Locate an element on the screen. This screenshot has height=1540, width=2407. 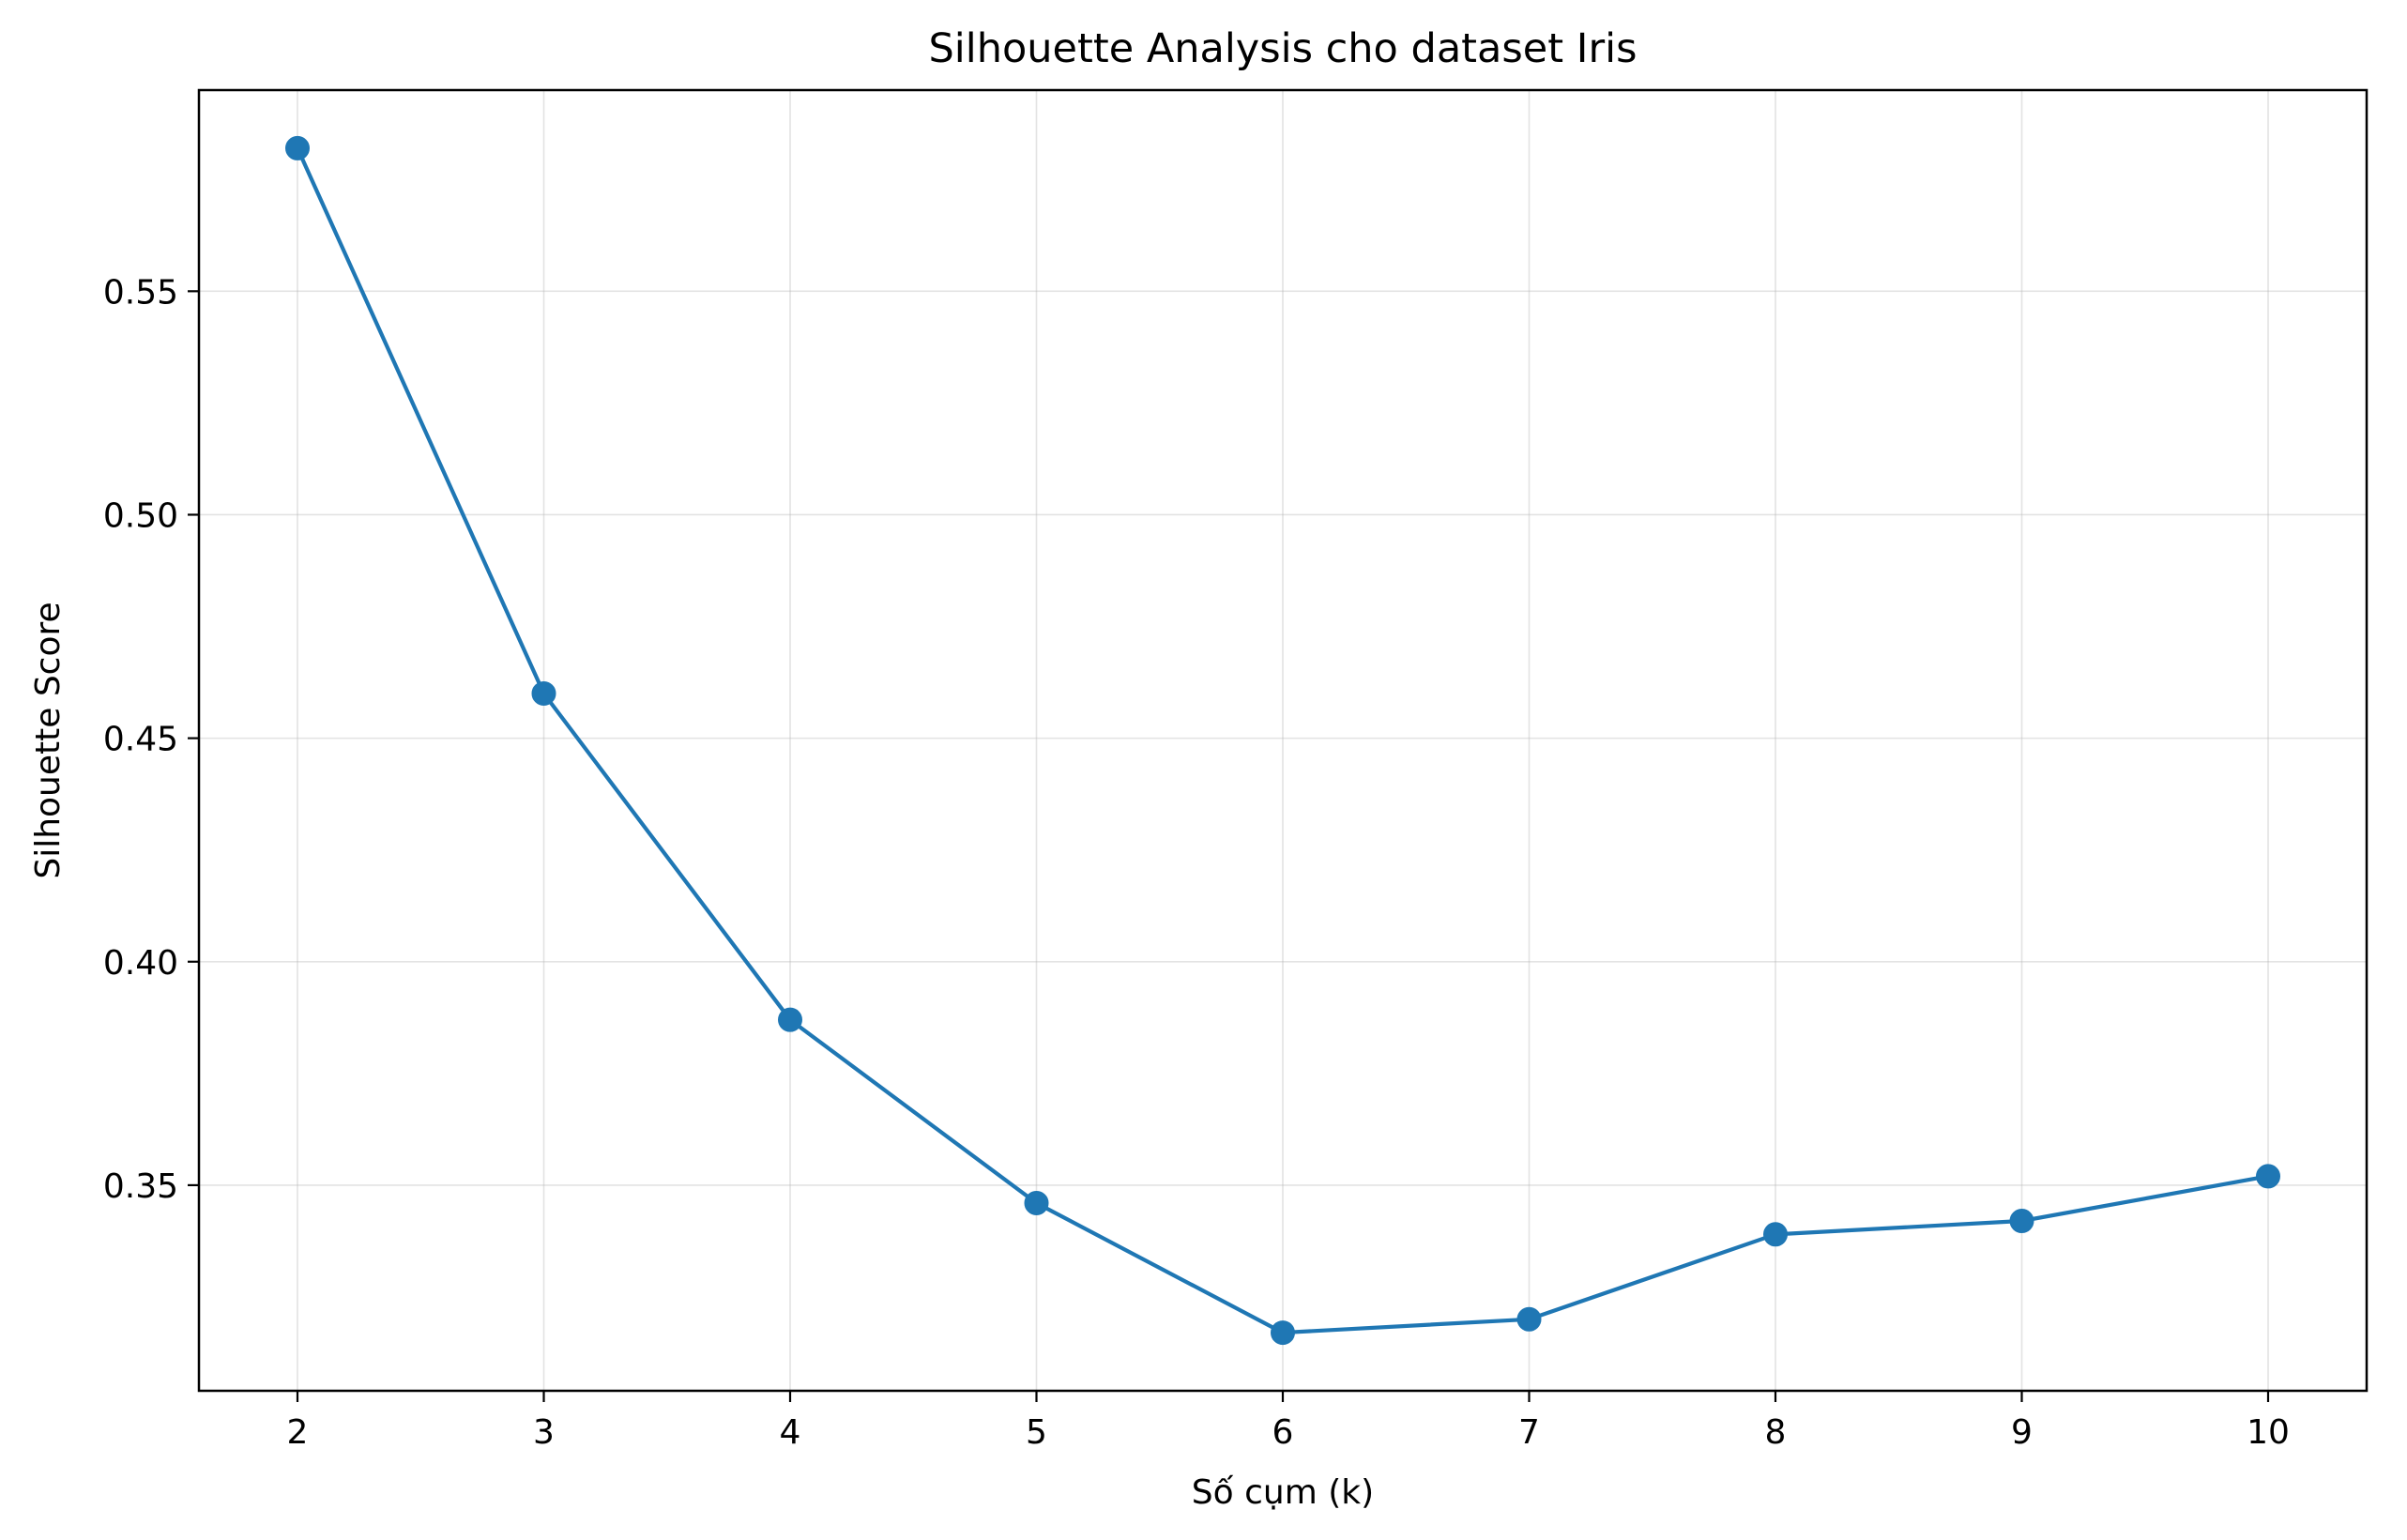
y-ticks: 0.35 0.40 0.45 0.50 0.55 is located at coordinates (151, 739).